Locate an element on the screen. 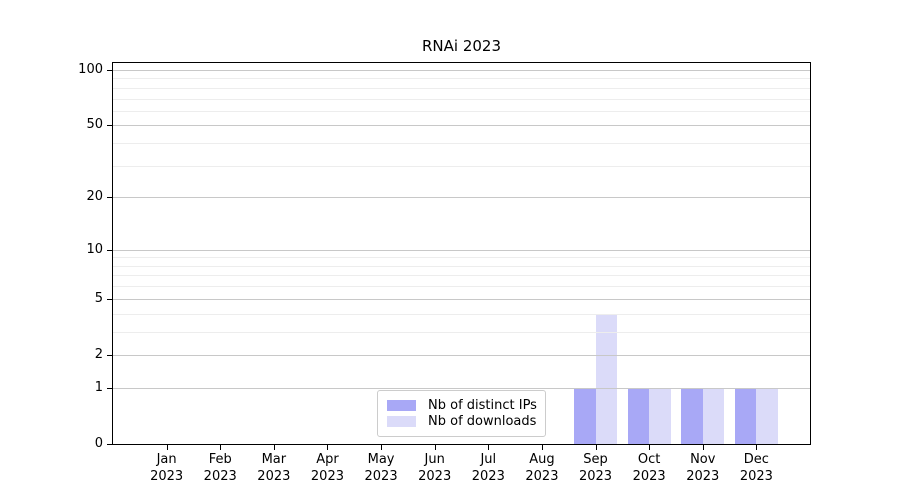 The height and width of the screenshot is (500, 900). legend-item-distinct-ips: Nb of distinct IPs is located at coordinates (462, 405).